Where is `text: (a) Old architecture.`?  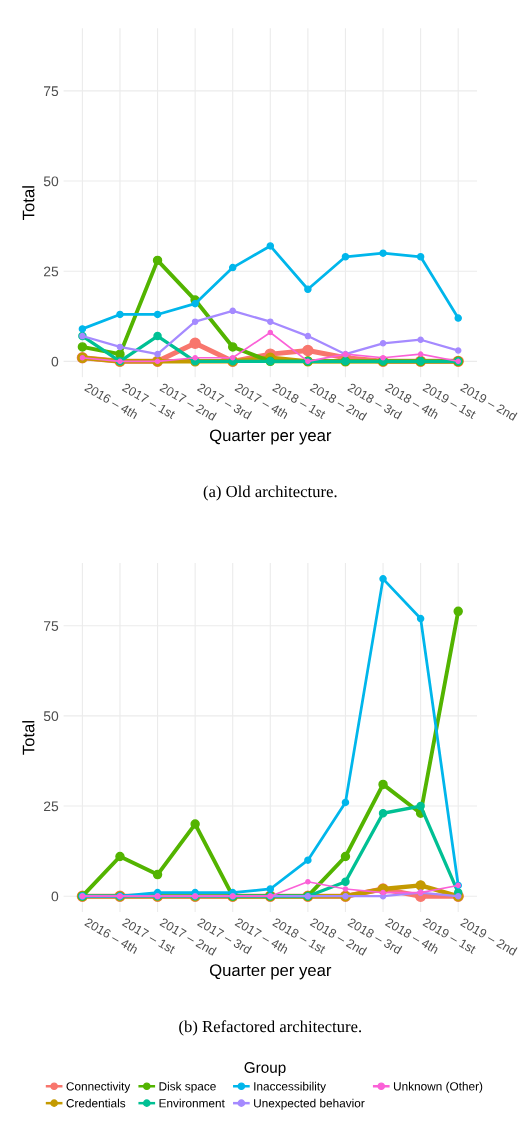
text: (a) Old architecture. is located at coordinates (270, 493).